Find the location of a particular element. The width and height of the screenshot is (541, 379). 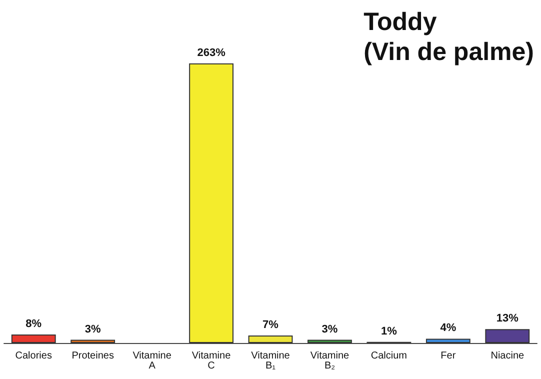

data-label: 13% is located at coordinates (507, 318).